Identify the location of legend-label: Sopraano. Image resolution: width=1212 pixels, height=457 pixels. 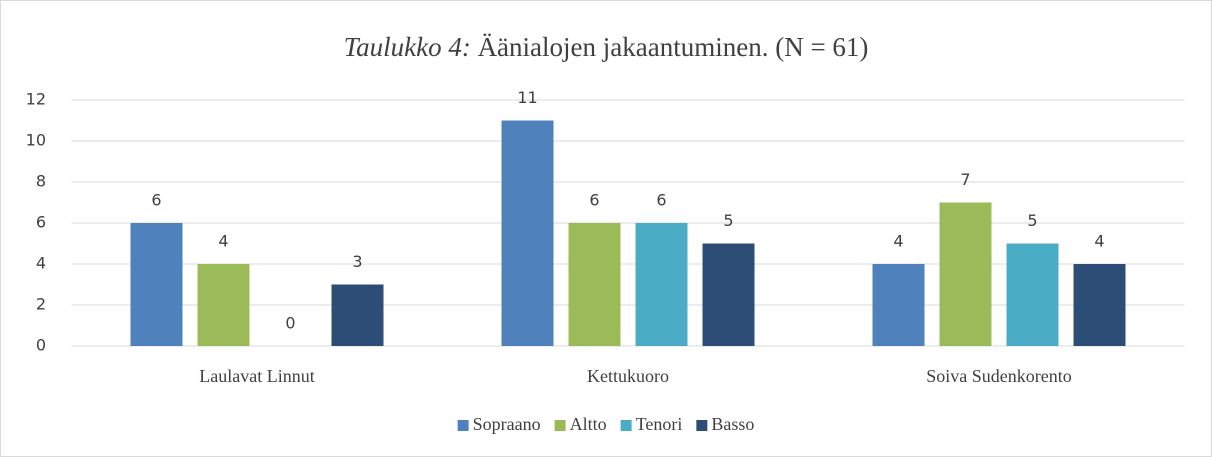
(507, 424).